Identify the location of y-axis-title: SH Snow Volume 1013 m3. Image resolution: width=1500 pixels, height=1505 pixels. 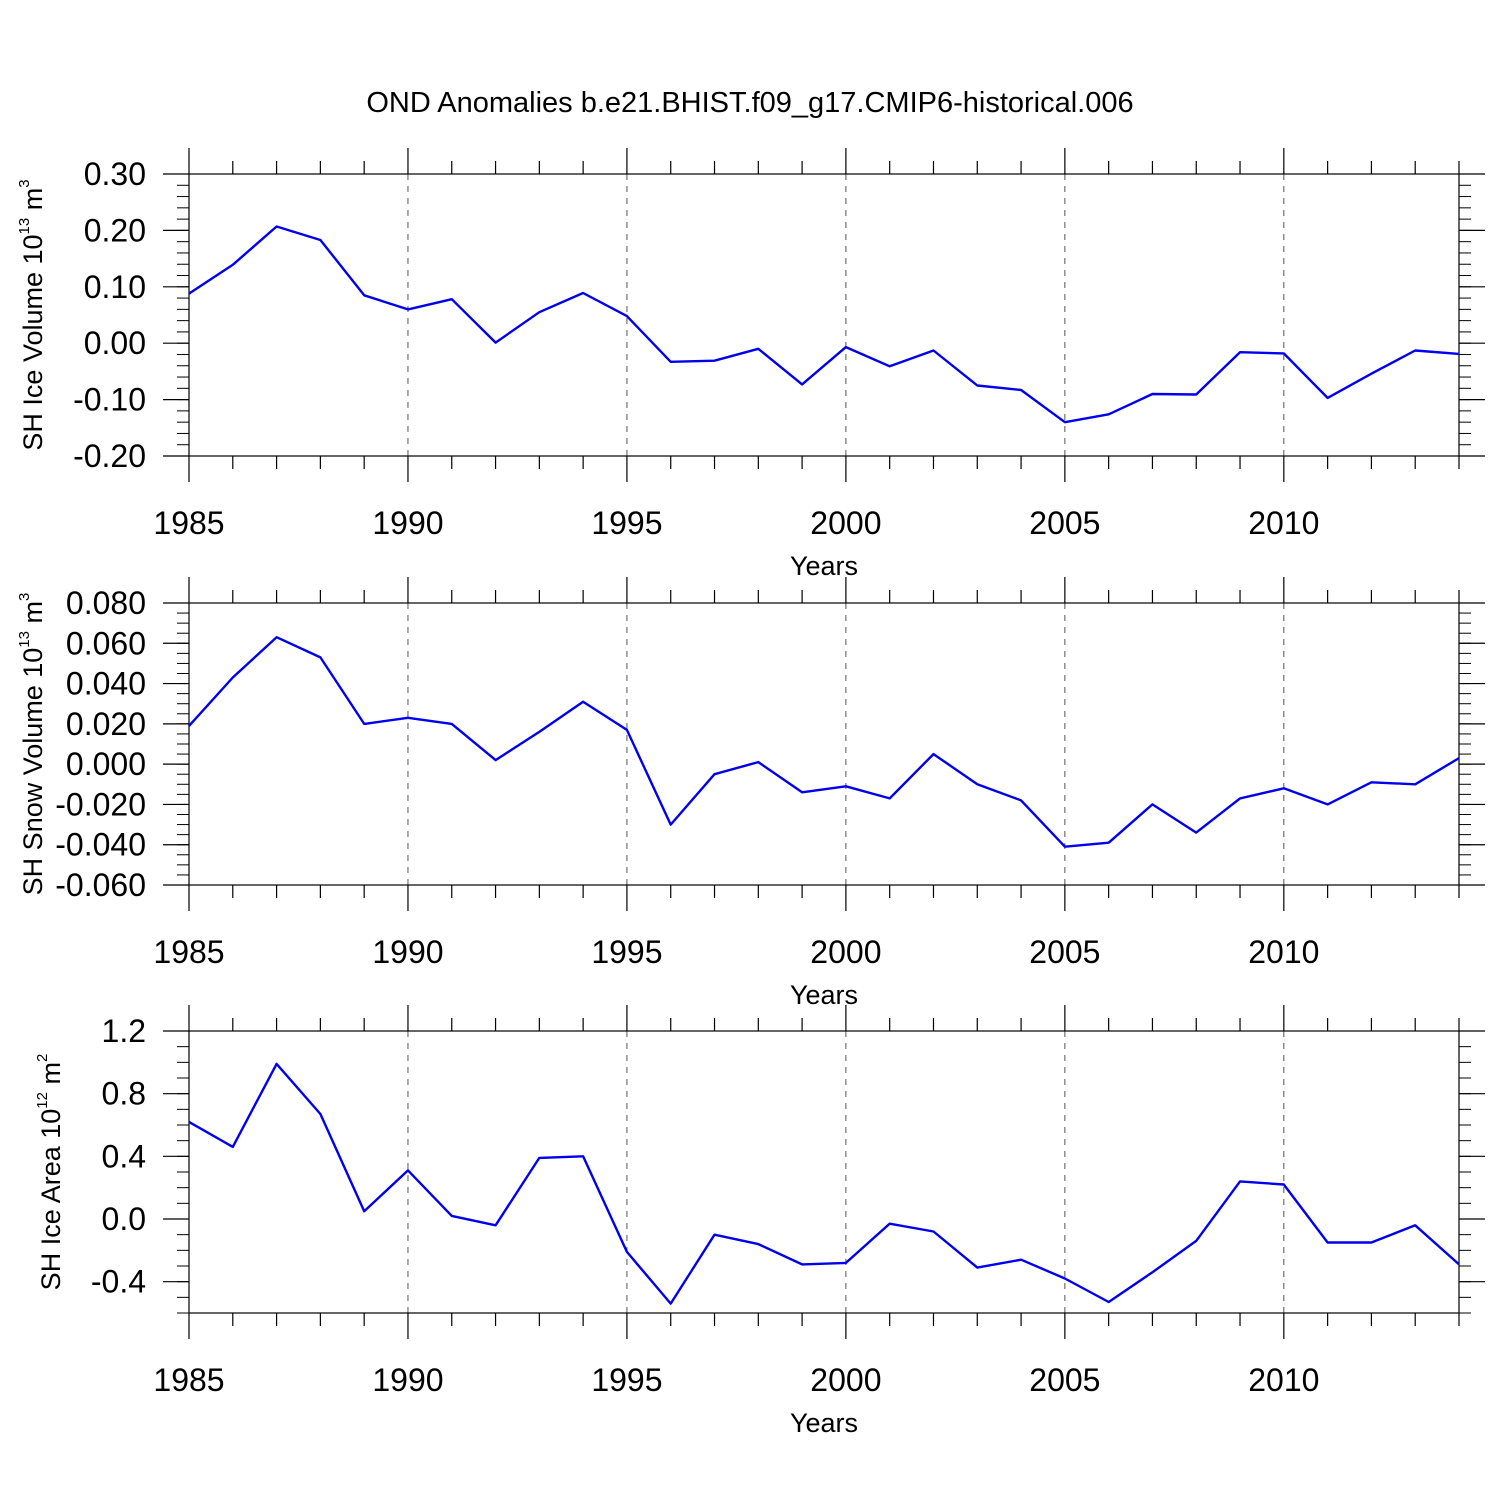
(32, 744).